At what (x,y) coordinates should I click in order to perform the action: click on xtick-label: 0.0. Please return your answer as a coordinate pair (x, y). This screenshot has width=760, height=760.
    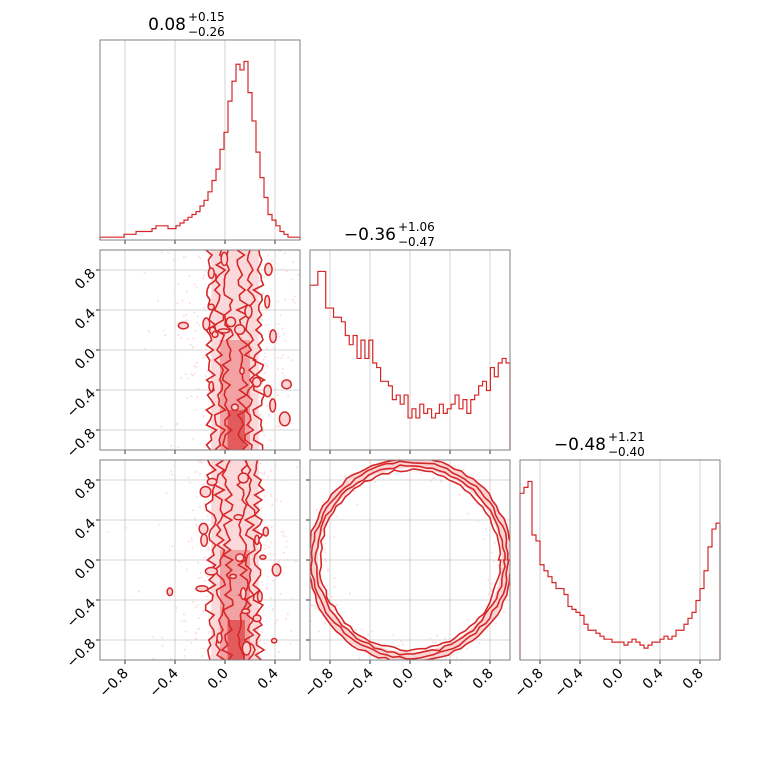
    Looking at the image, I should click on (218, 679).